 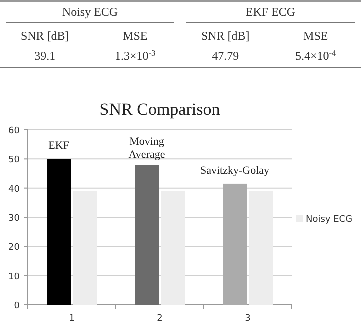 What do you see at coordinates (45, 56) in the screenshot?
I see `text: 39.1` at bounding box center [45, 56].